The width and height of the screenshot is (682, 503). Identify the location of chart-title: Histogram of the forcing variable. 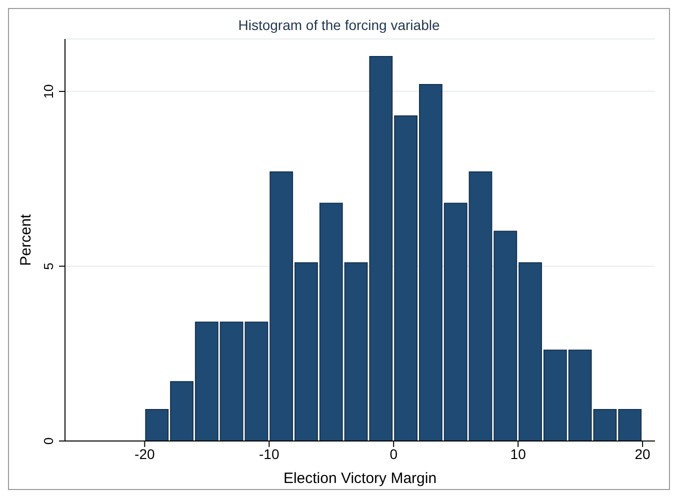
(339, 25).